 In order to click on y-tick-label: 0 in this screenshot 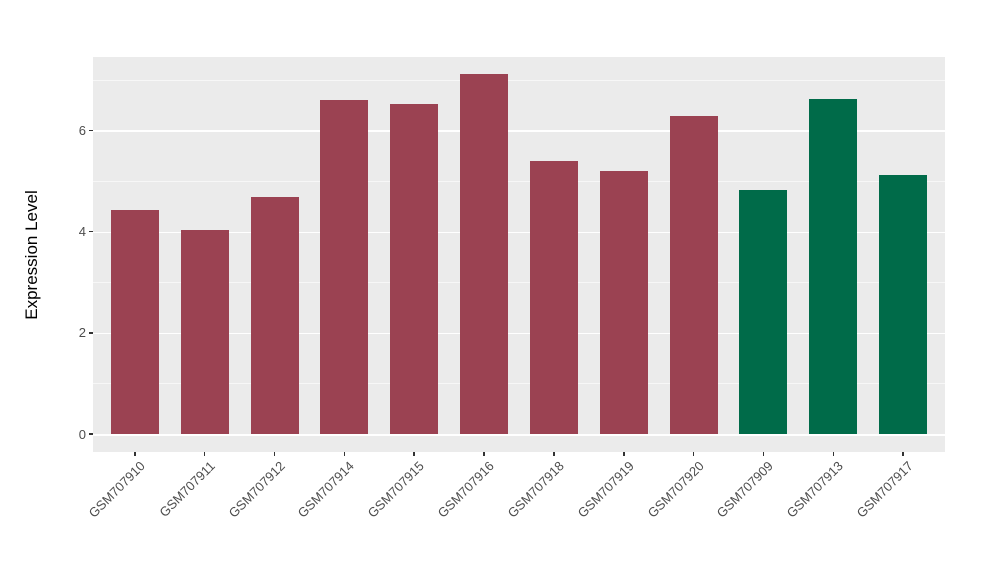, I will do `click(82, 434)`.